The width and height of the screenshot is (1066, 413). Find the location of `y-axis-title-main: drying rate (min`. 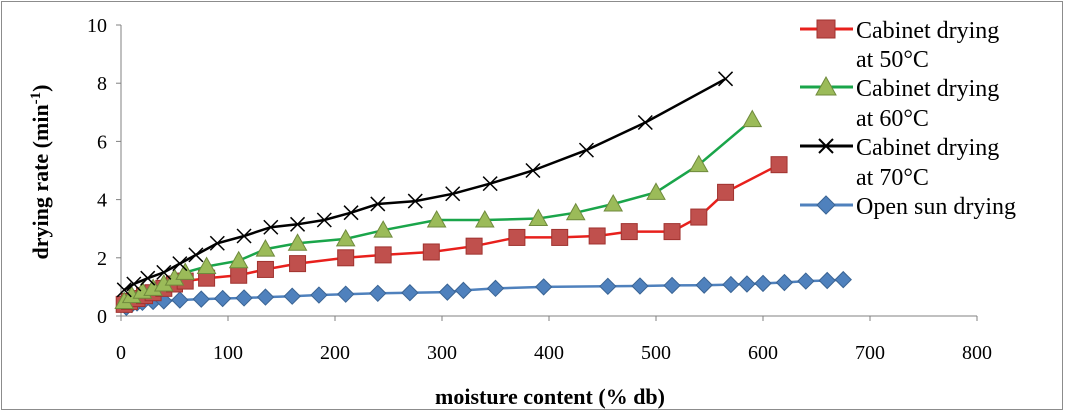

y-axis-title-main: drying rate (min is located at coordinates (40, 181).